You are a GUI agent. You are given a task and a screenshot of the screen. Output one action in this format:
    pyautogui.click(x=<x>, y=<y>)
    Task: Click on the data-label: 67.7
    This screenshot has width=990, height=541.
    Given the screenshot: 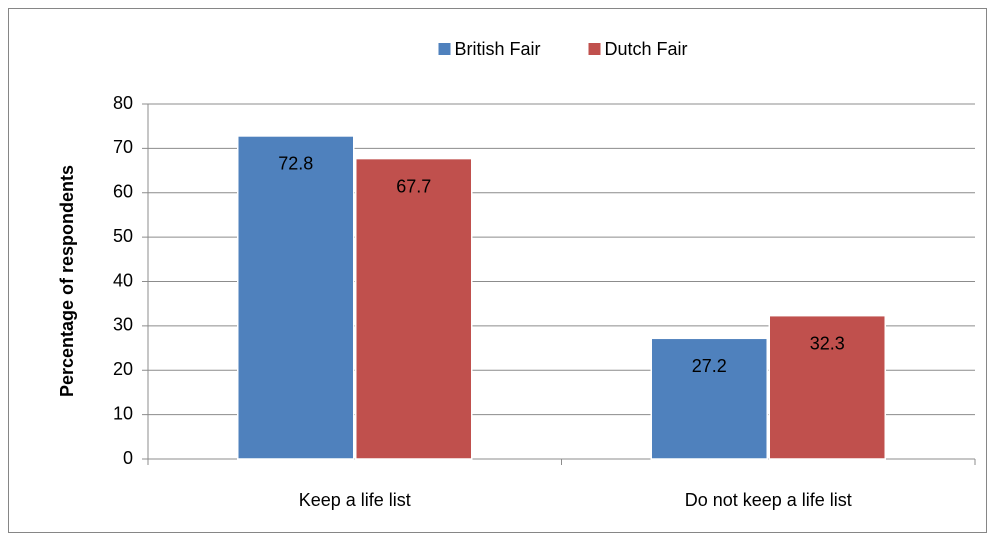 What is the action you would take?
    pyautogui.click(x=413, y=186)
    